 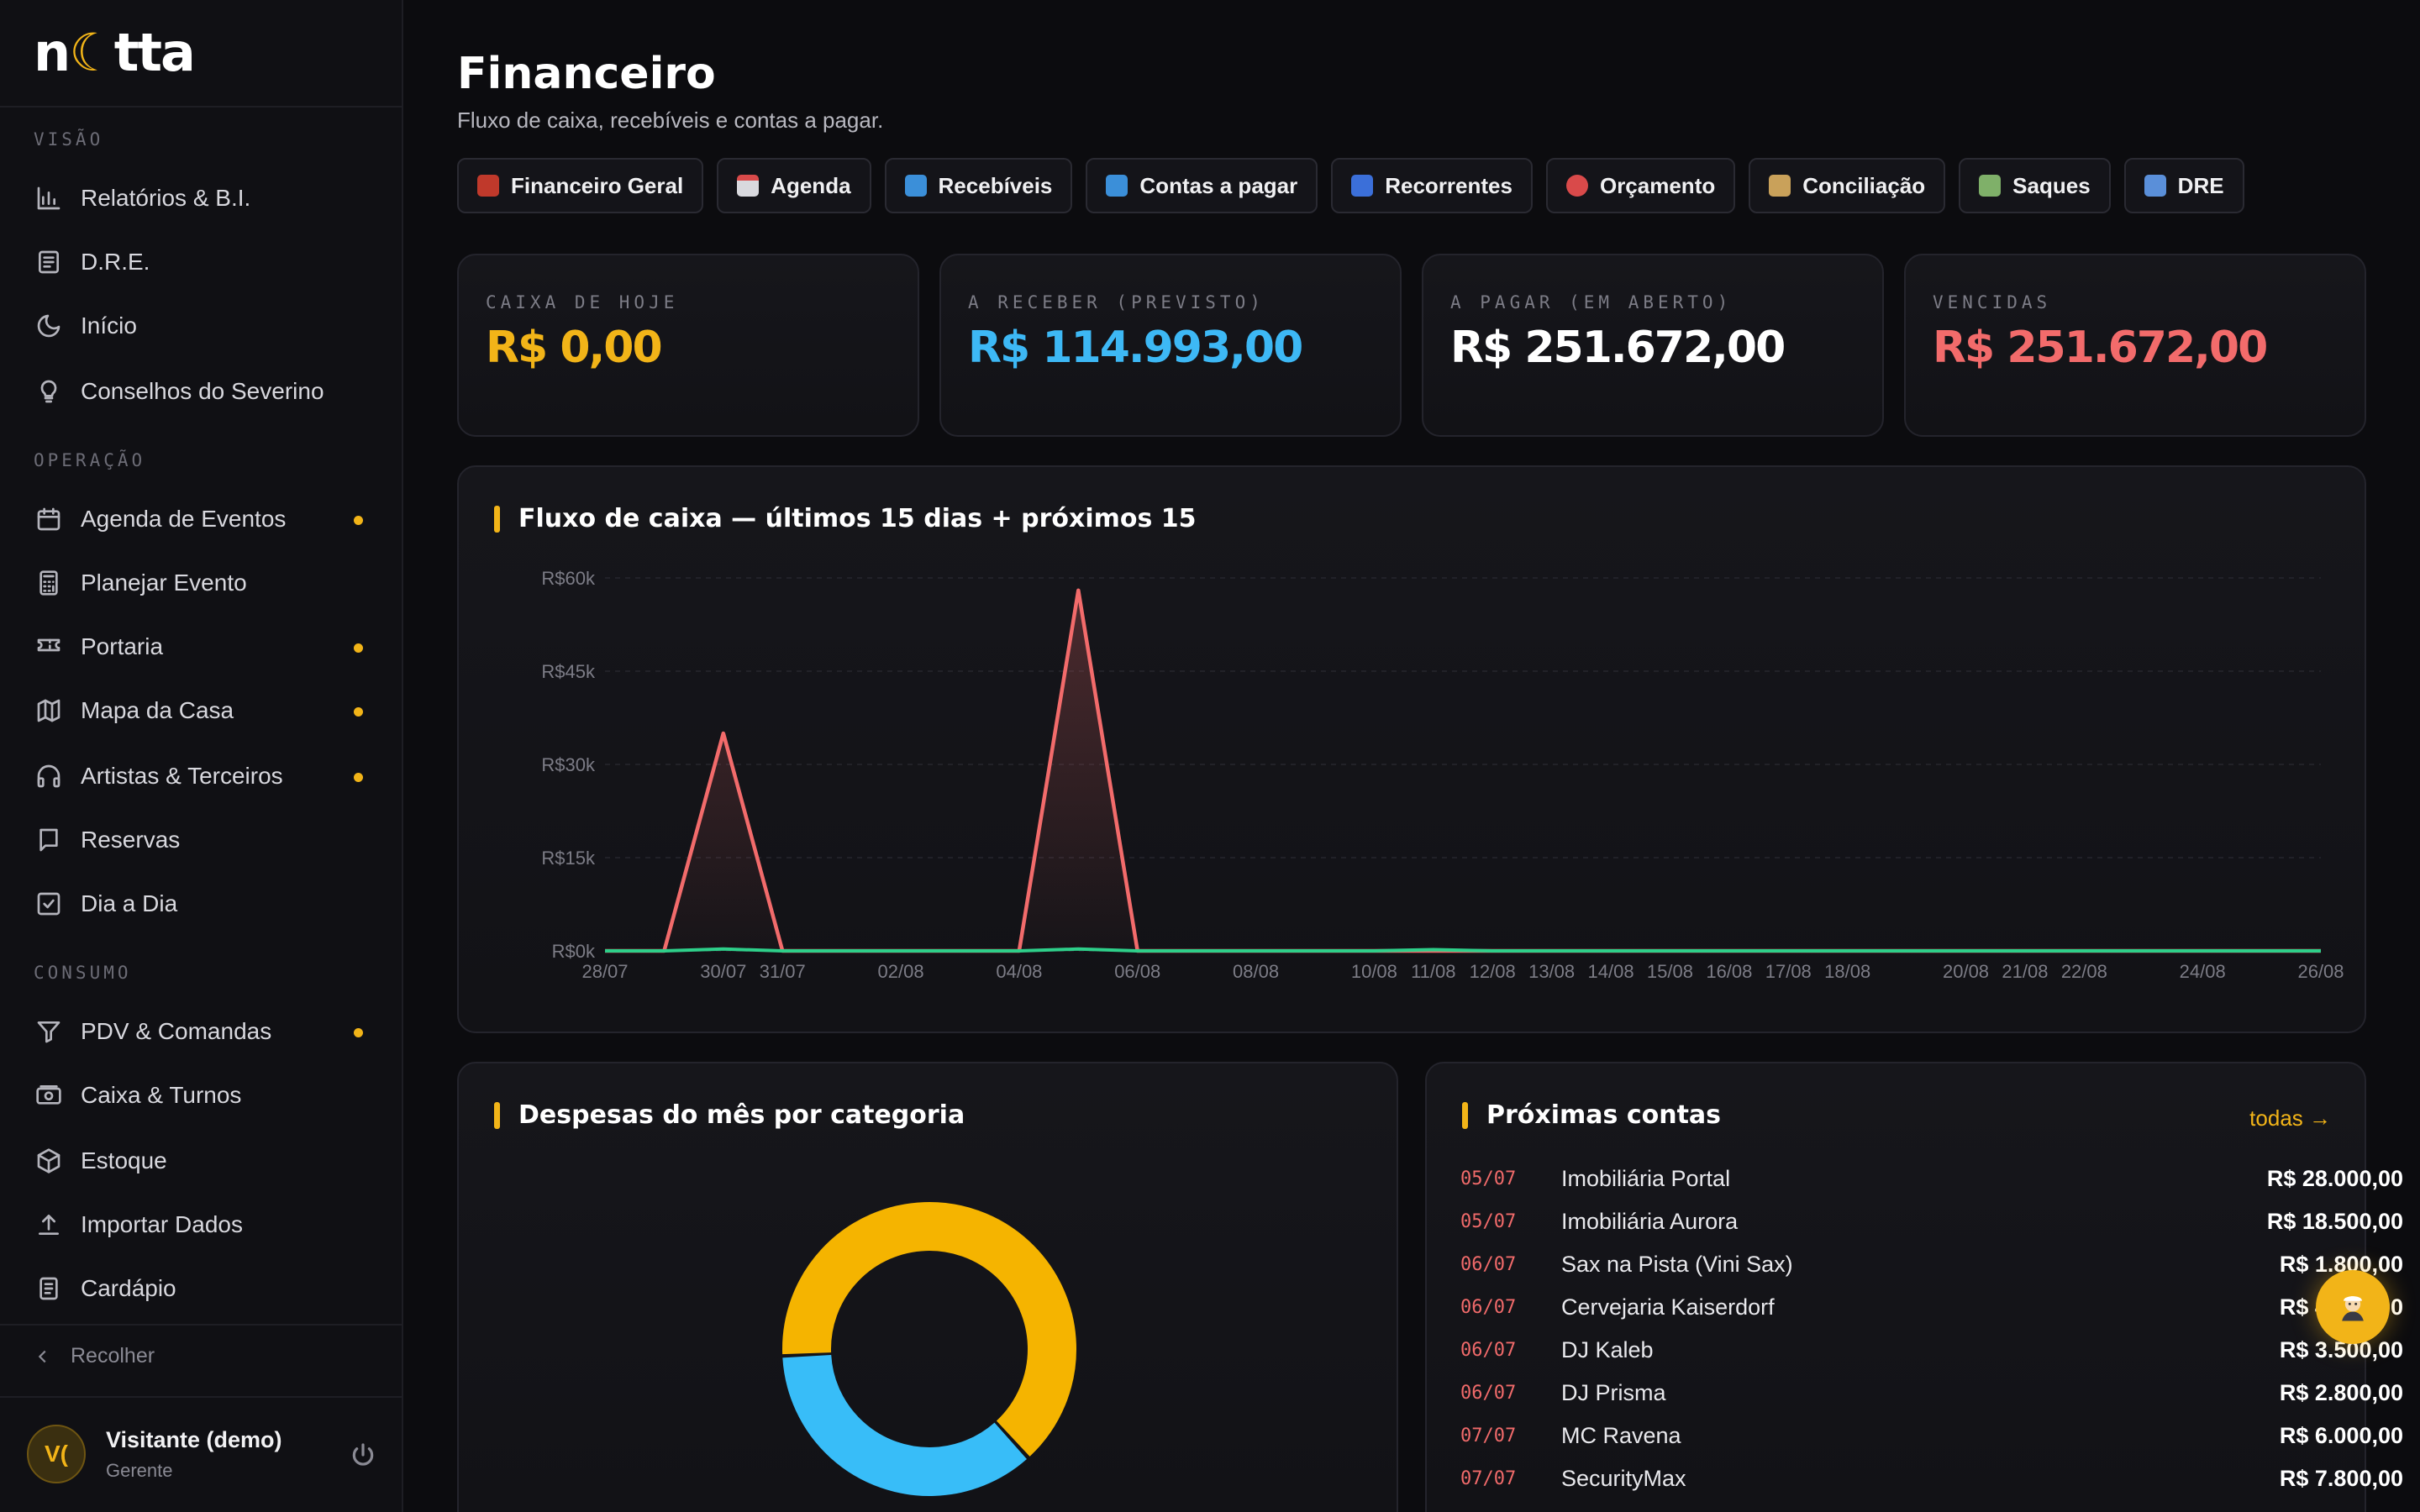 What do you see at coordinates (116, 262) in the screenshot?
I see `sidebar-item-label: D.R.E.` at bounding box center [116, 262].